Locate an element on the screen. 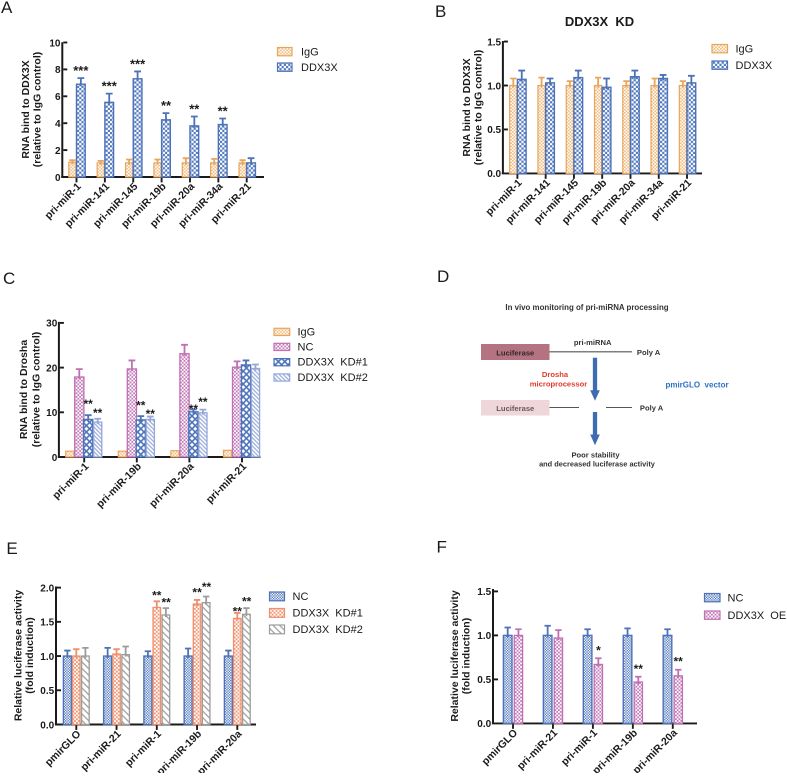 This screenshot has height=778, width=787. svg-text: 2.0 is located at coordinates (47, 588).